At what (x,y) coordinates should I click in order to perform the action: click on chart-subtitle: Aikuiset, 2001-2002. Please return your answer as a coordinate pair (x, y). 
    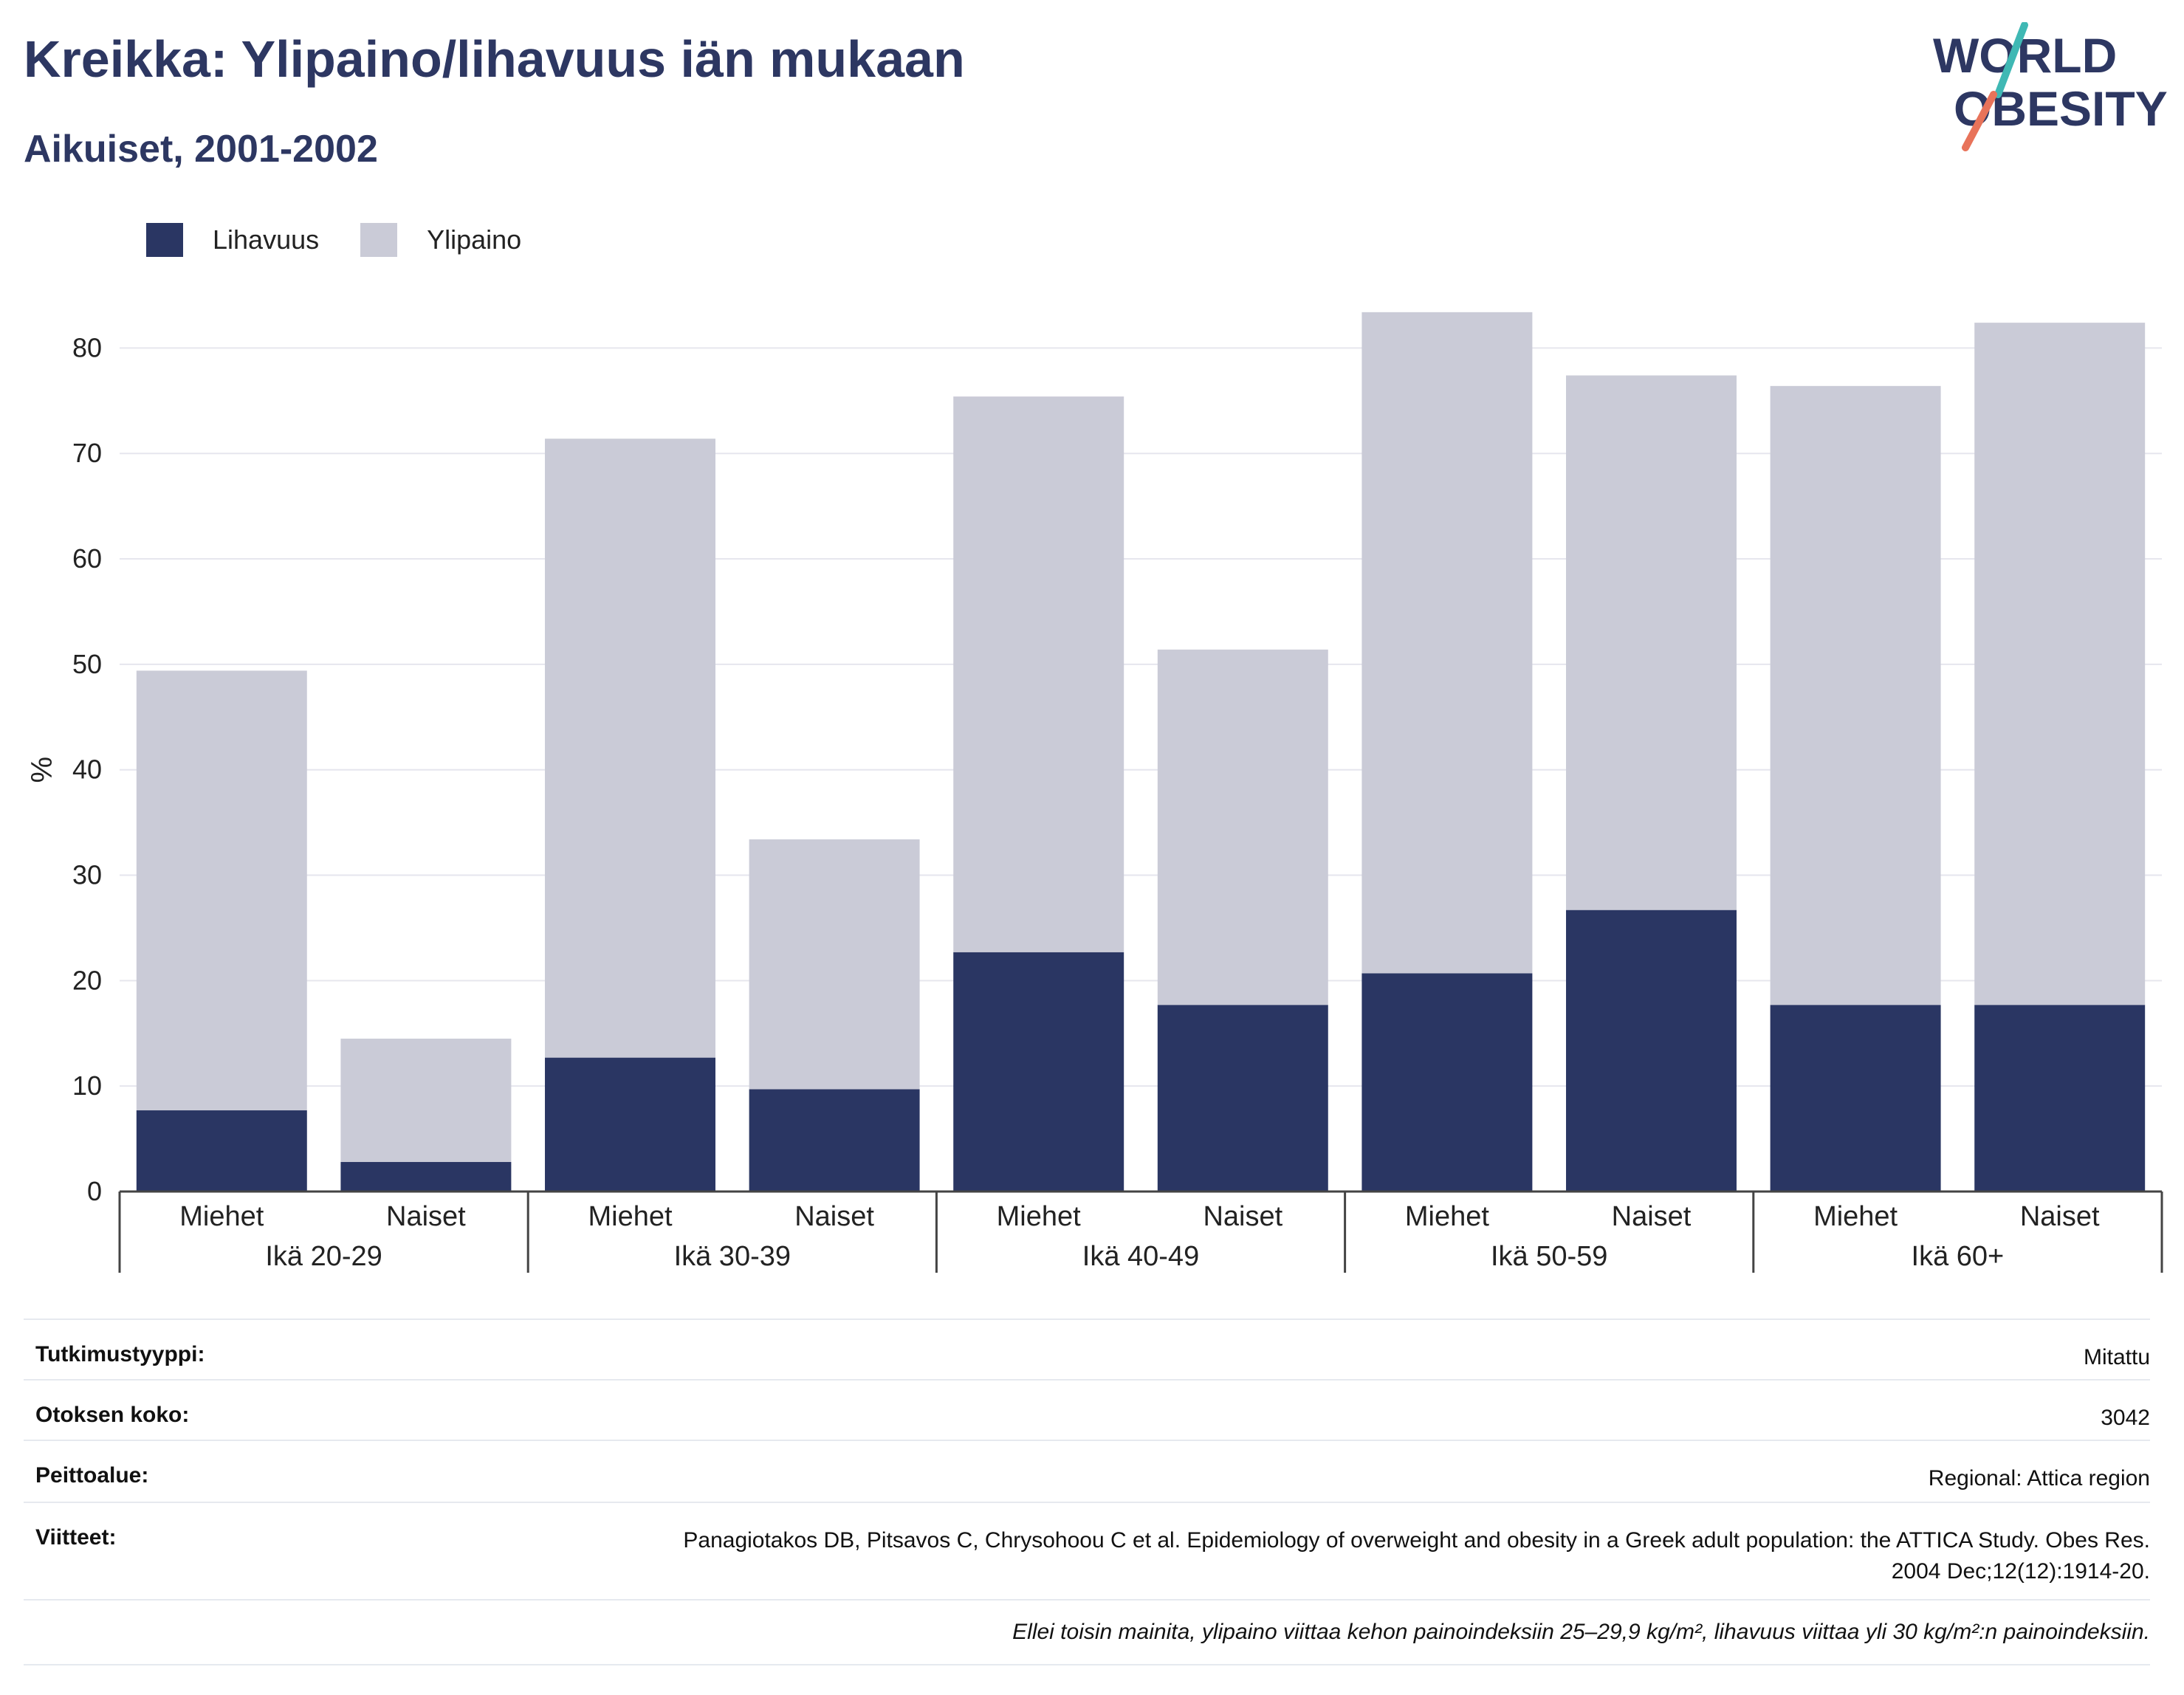
    Looking at the image, I should click on (201, 149).